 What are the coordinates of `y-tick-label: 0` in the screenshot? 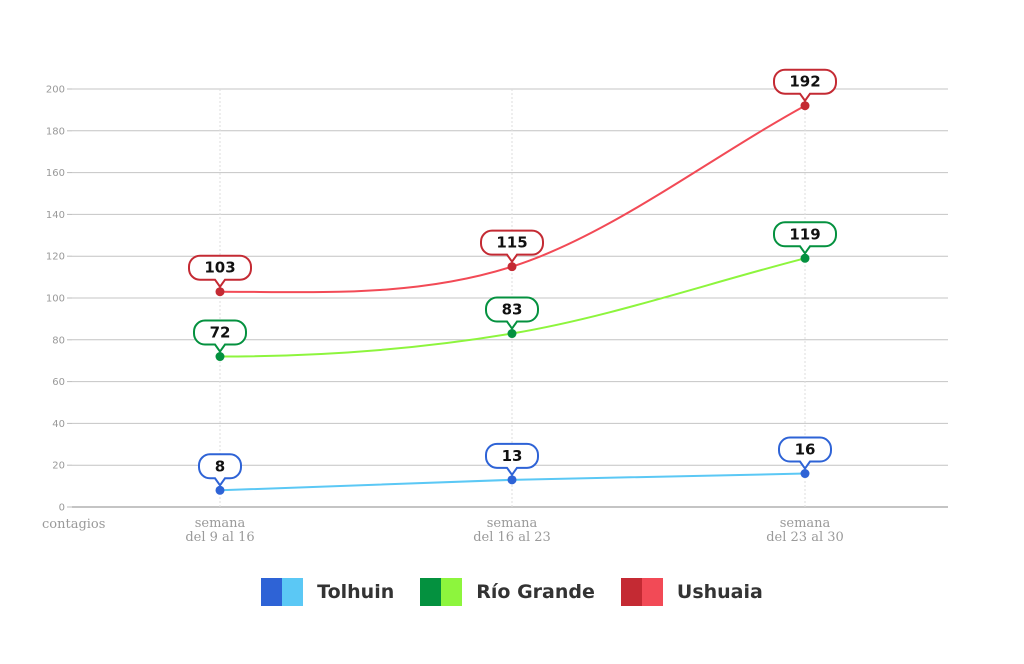 It's located at (62, 508).